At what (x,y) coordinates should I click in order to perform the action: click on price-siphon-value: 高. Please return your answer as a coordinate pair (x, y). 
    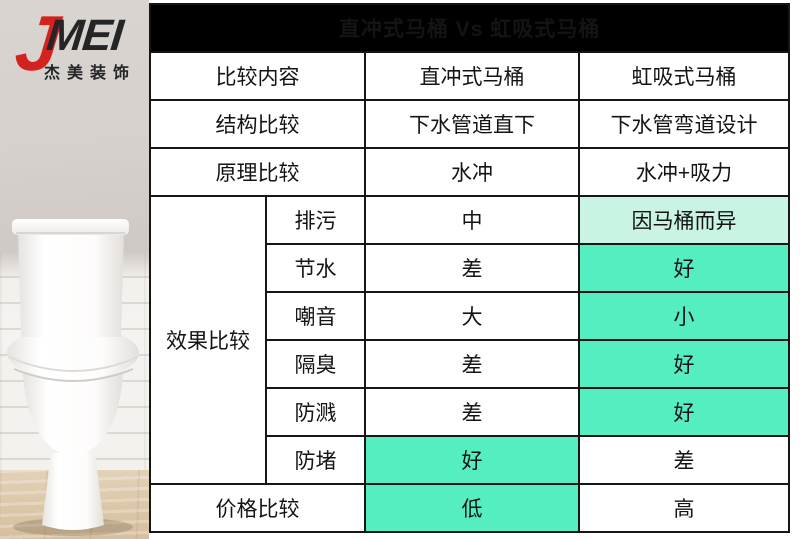
    Looking at the image, I should click on (684, 508).